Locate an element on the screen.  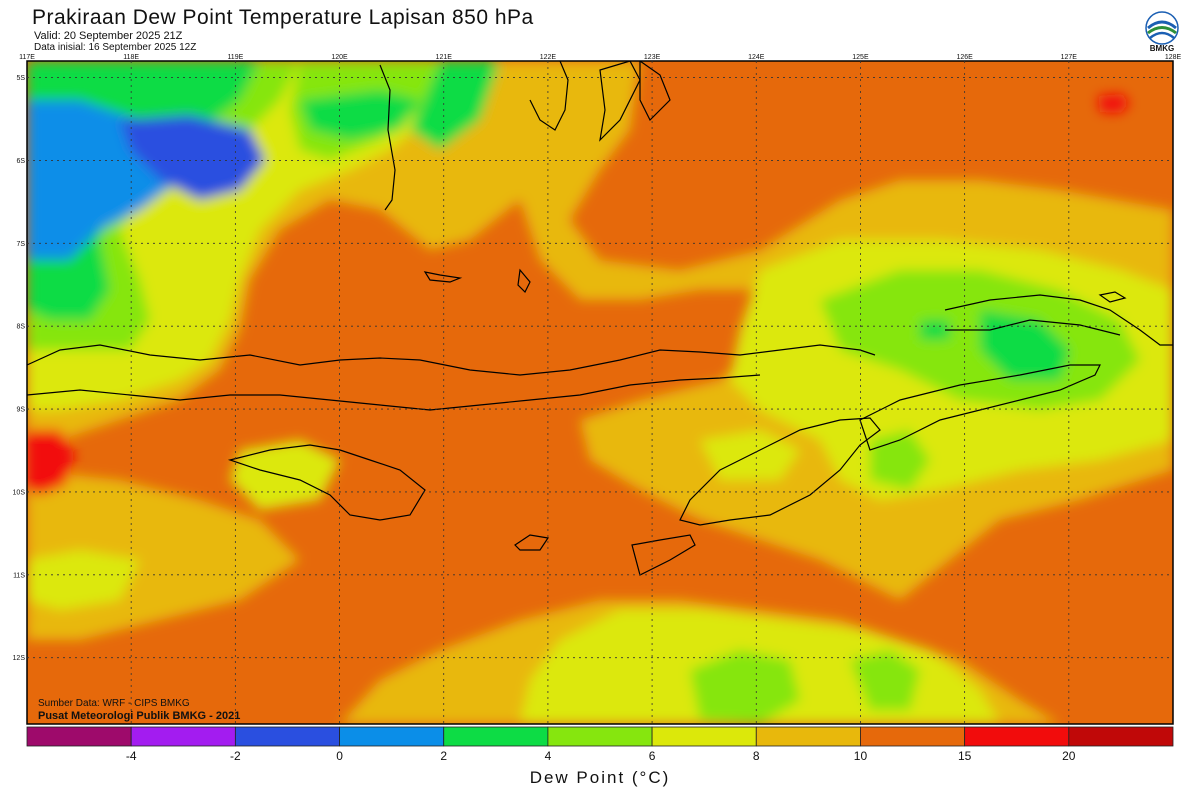
longitude-label: 122E is located at coordinates (548, 57).